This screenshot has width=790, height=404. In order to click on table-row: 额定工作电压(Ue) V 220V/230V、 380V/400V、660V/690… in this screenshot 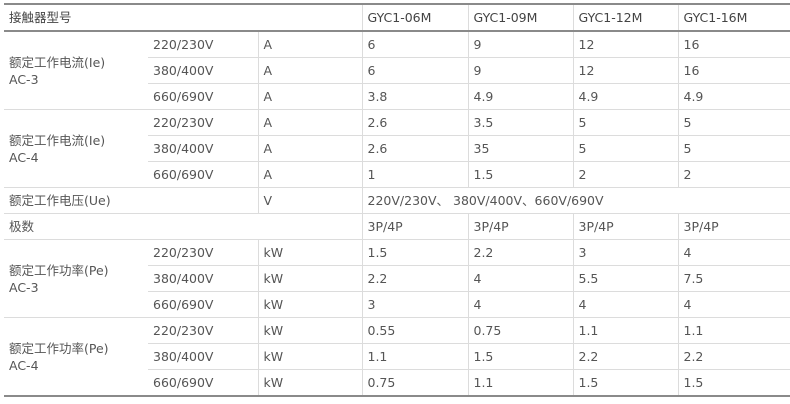, I will do `click(397, 200)`.